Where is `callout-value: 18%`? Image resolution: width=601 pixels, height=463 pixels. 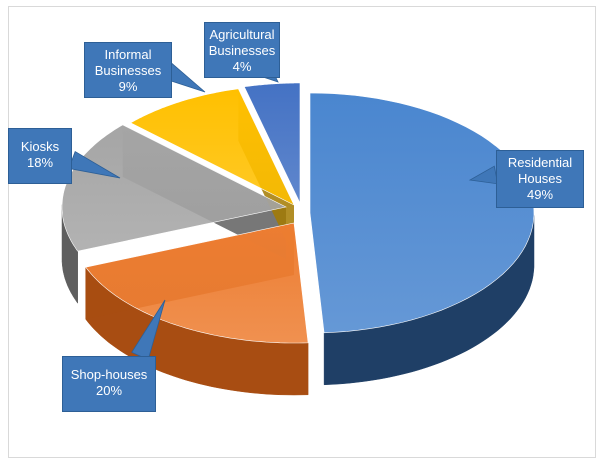 callout-value: 18% is located at coordinates (40, 162).